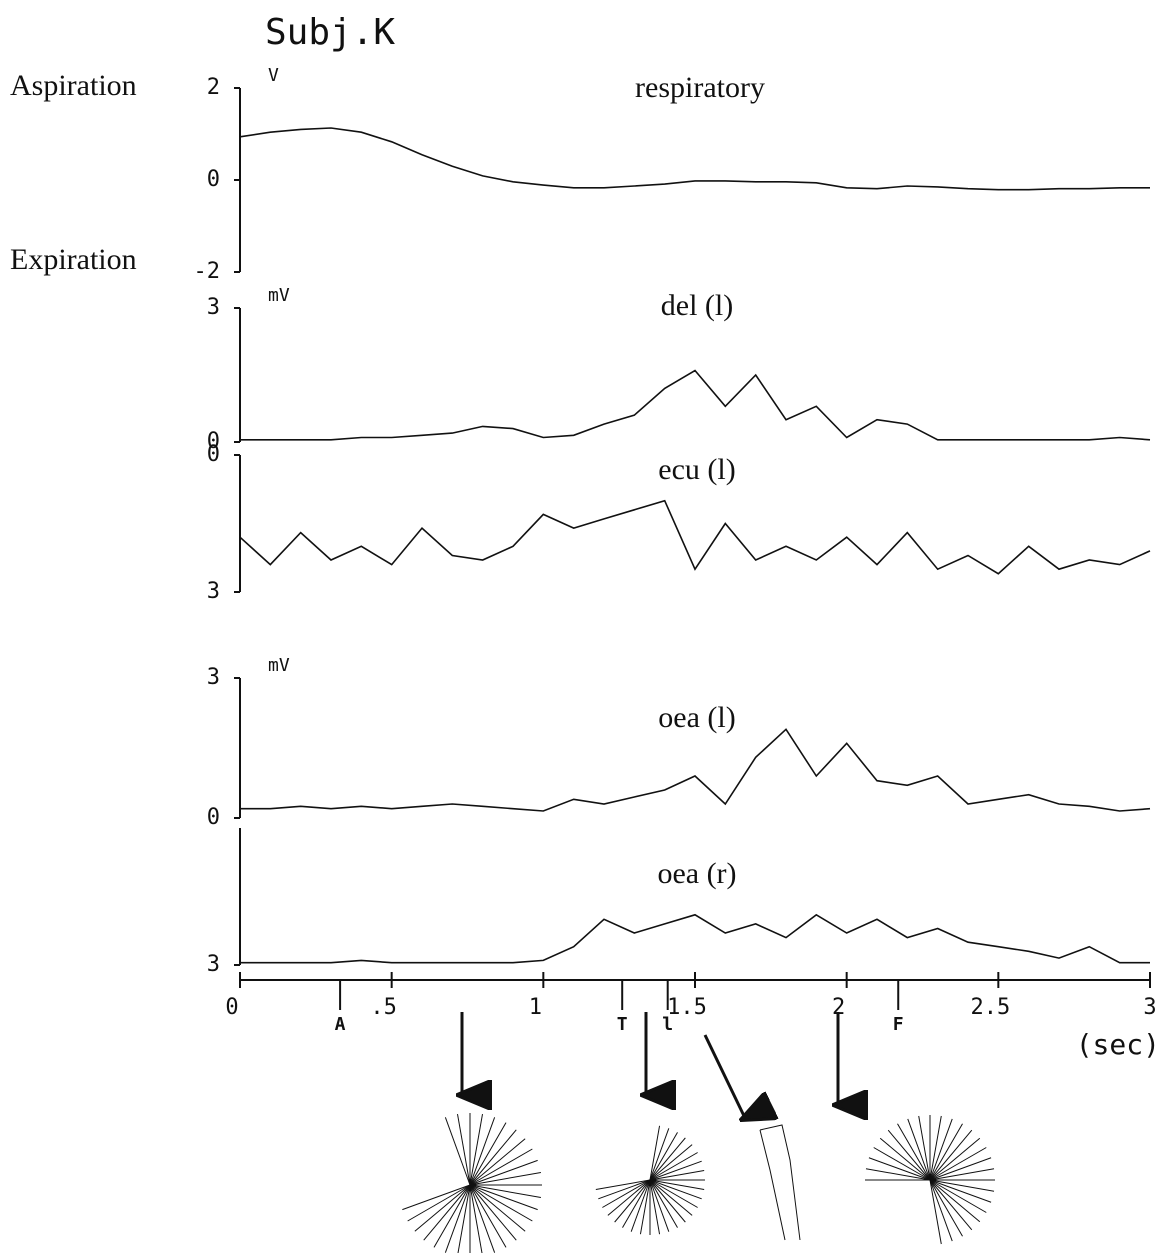  What do you see at coordinates (696, 469) in the screenshot?
I see `panel-title: ecu (l)` at bounding box center [696, 469].